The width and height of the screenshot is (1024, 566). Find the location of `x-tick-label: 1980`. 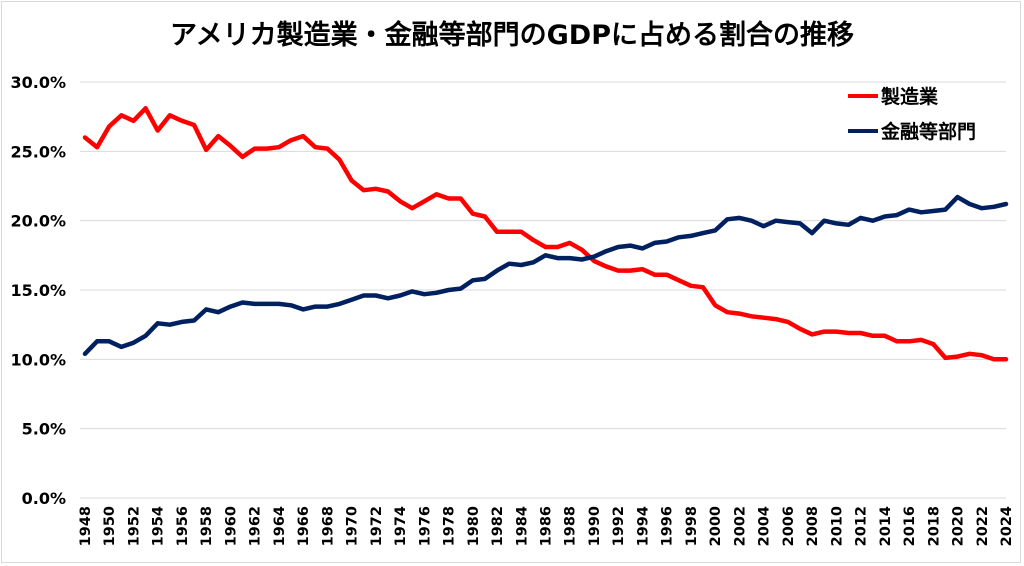

x-tick-label: 1980 is located at coordinates (474, 526).